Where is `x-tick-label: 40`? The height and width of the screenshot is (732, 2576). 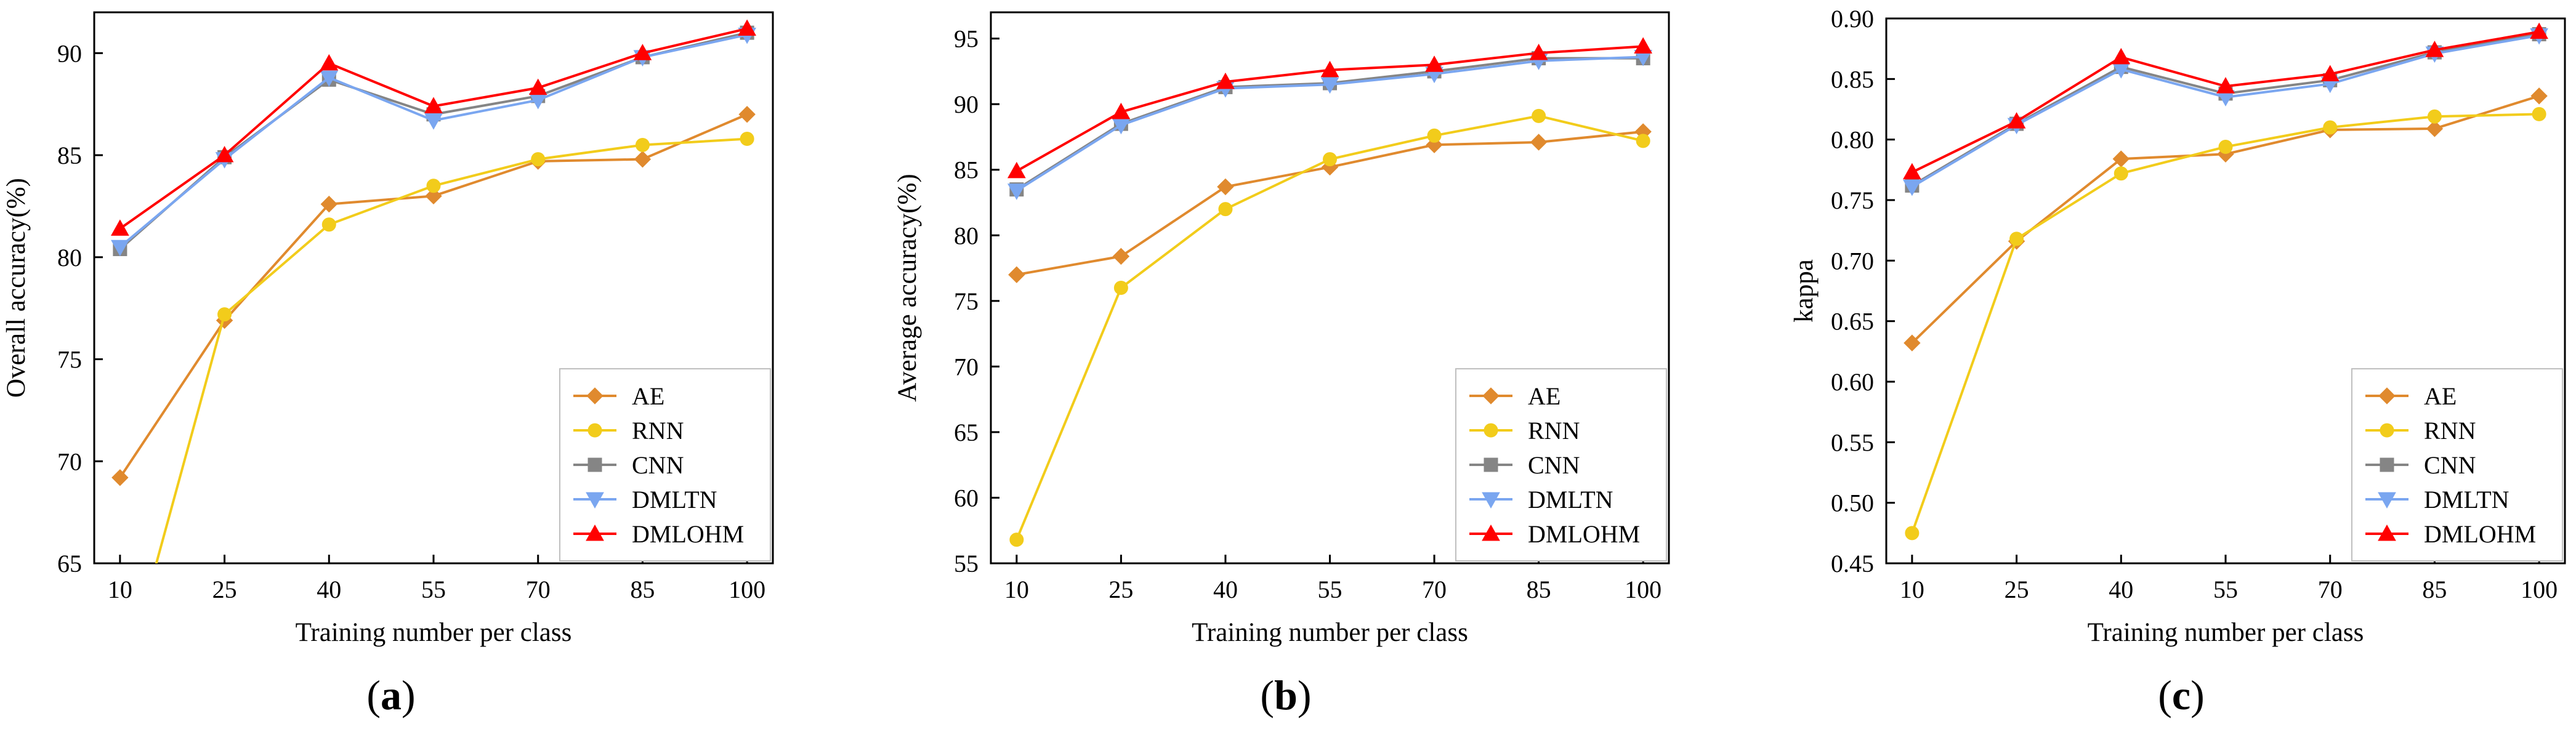 x-tick-label: 40 is located at coordinates (1225, 589).